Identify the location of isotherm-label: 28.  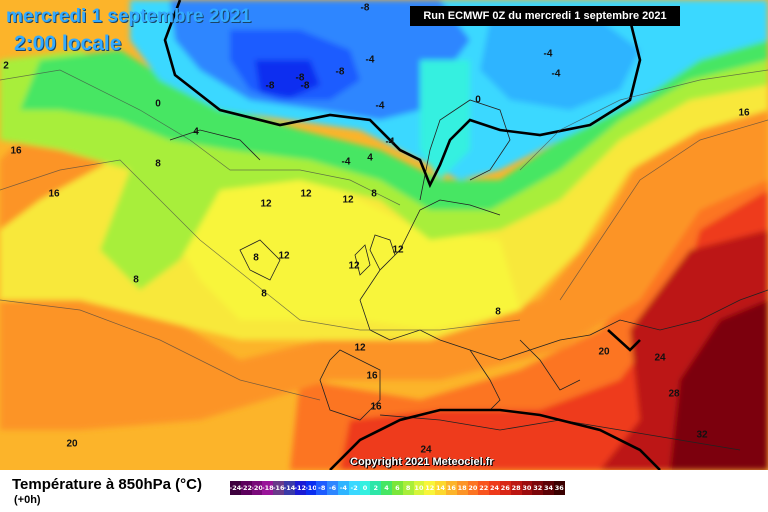
(674, 394).